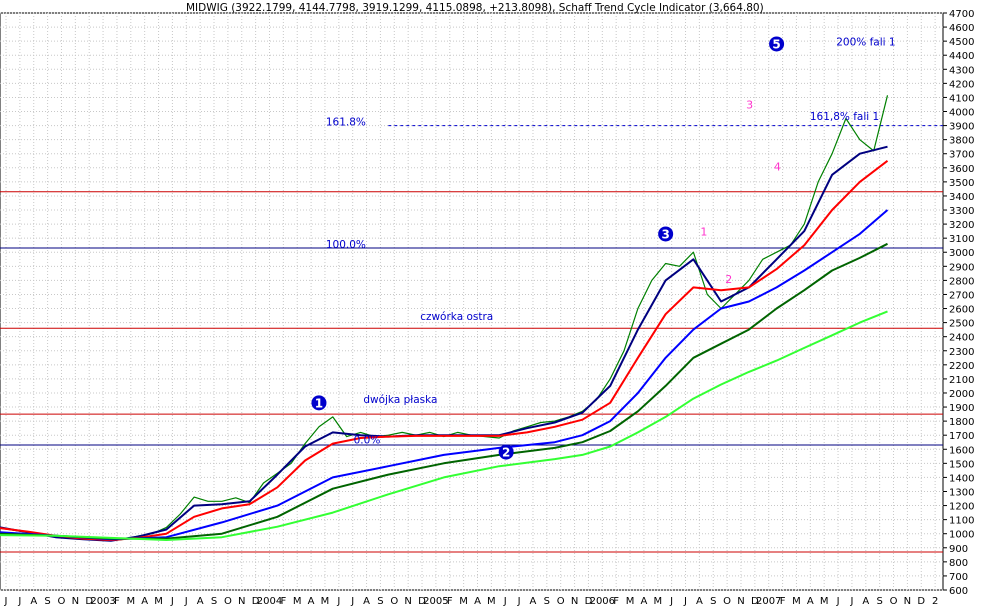 This screenshot has width=994, height=608. What do you see at coordinates (961, 310) in the screenshot?
I see `y-tick-label: 2600` at bounding box center [961, 310].